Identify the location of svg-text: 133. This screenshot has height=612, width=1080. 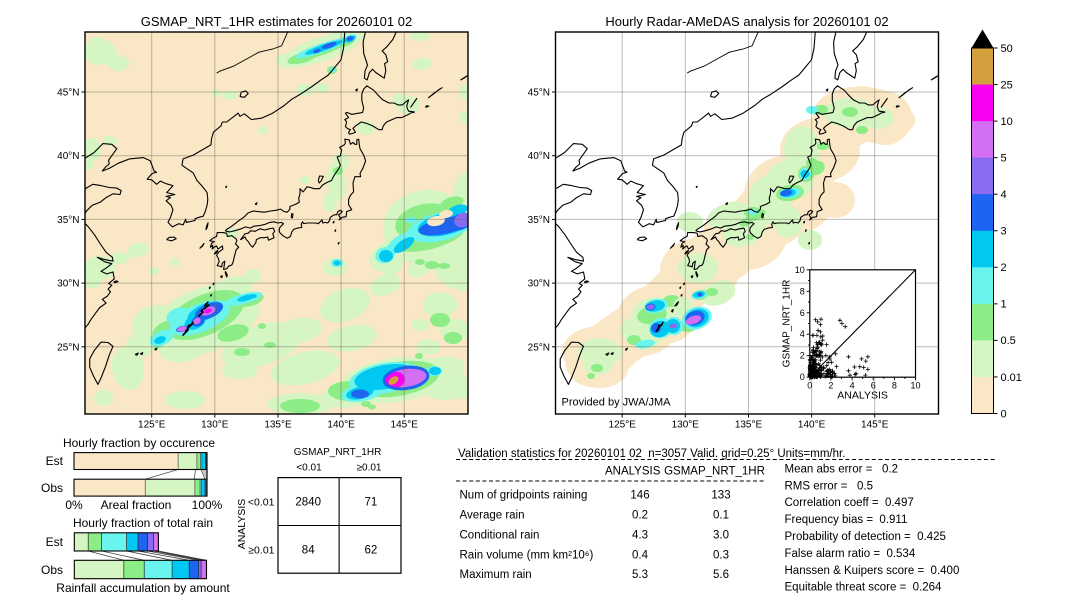
(720, 496).